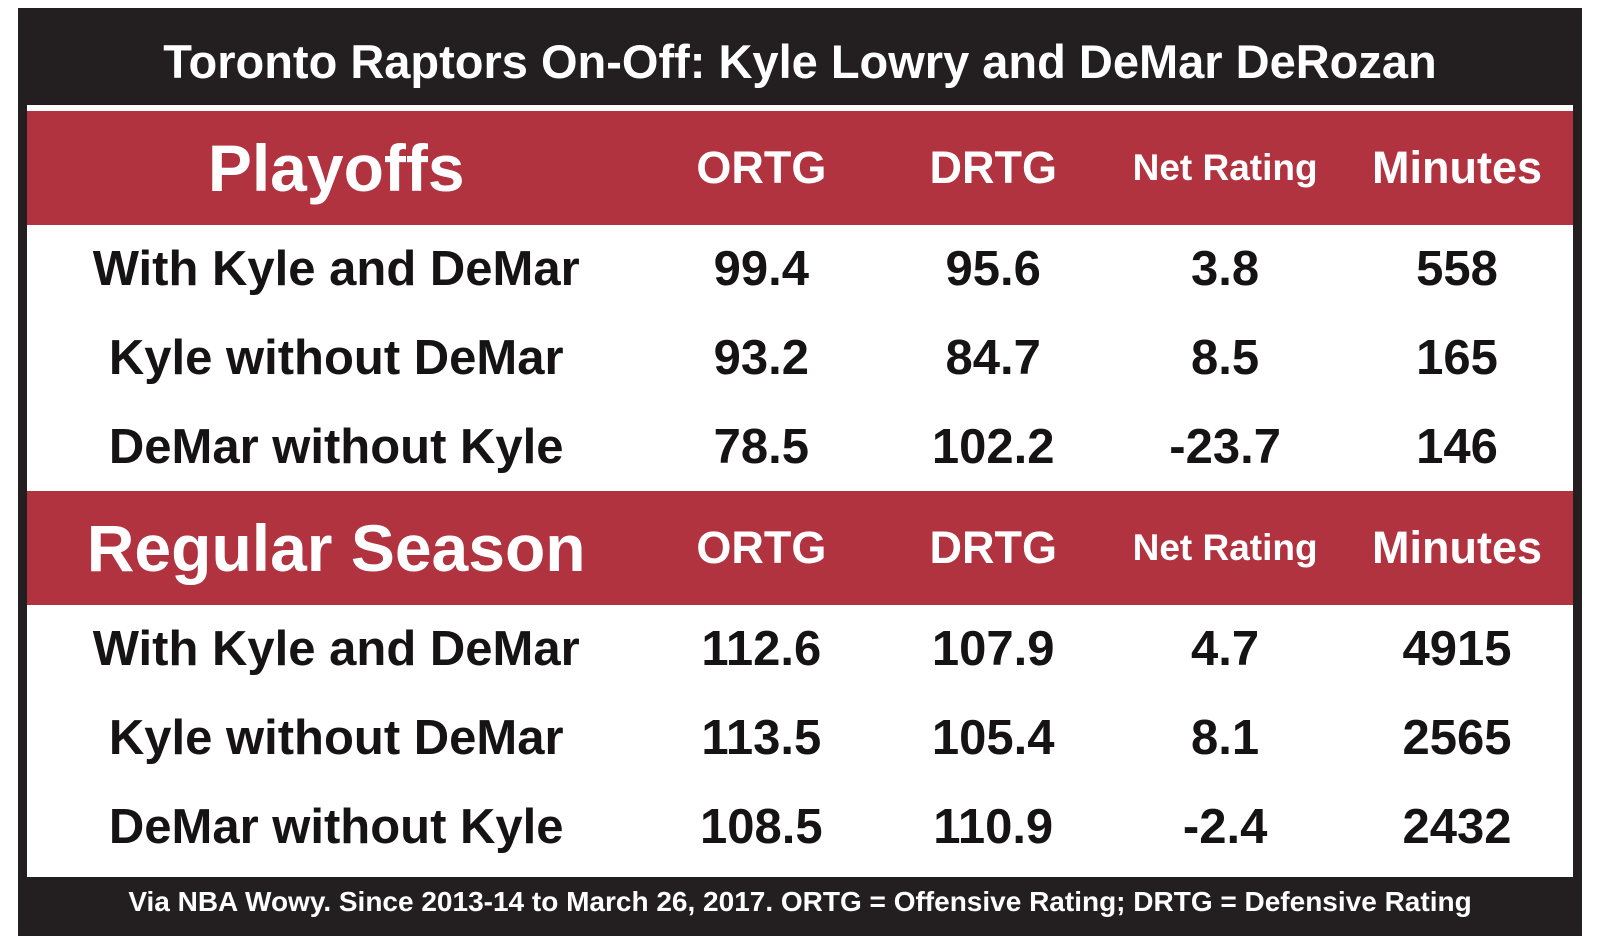  What do you see at coordinates (1457, 826) in the screenshot?
I see `stat-cell-minutes: 2432` at bounding box center [1457, 826].